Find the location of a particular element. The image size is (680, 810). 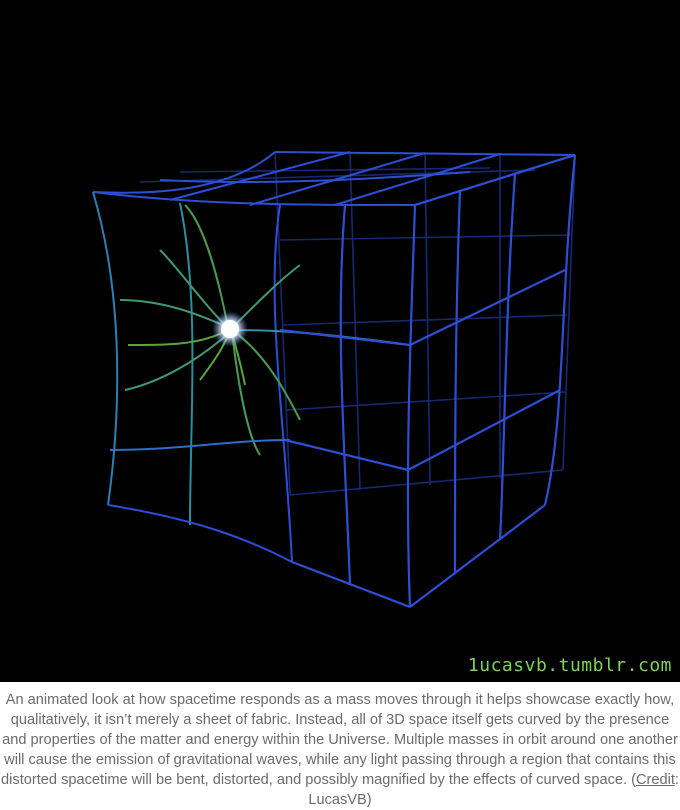

mass-sphere is located at coordinates (230, 329).